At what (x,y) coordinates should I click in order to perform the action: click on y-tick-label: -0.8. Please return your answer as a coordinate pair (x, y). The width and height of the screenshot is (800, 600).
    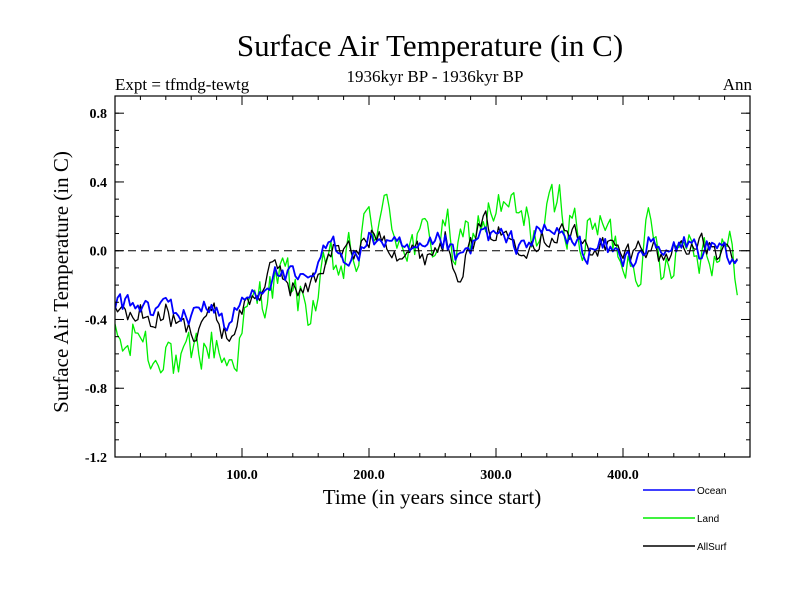
    Looking at the image, I should click on (96, 389).